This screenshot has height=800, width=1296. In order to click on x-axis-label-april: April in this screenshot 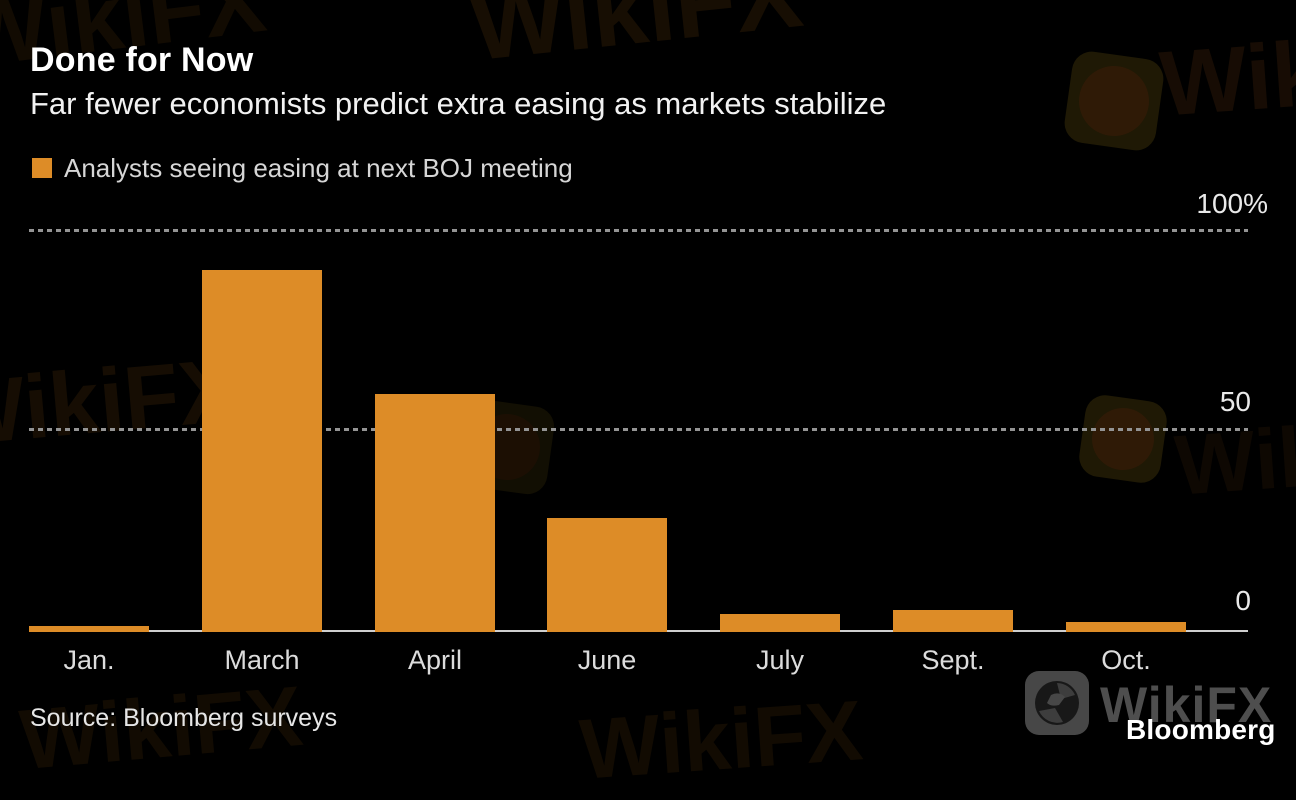, I will do `click(434, 660)`.